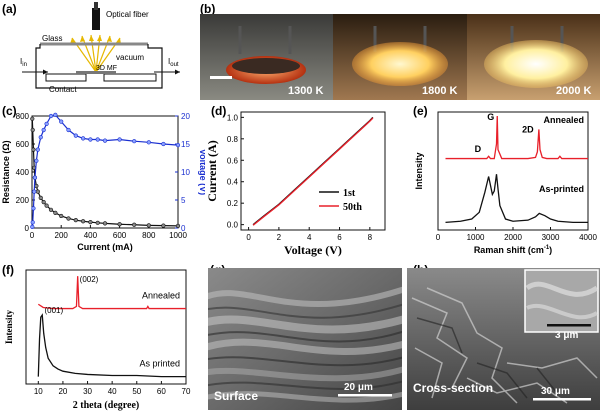 This screenshot has width=600, height=412. What do you see at coordinates (173, 62) in the screenshot?
I see `i-out-label: Iout` at bounding box center [173, 62].